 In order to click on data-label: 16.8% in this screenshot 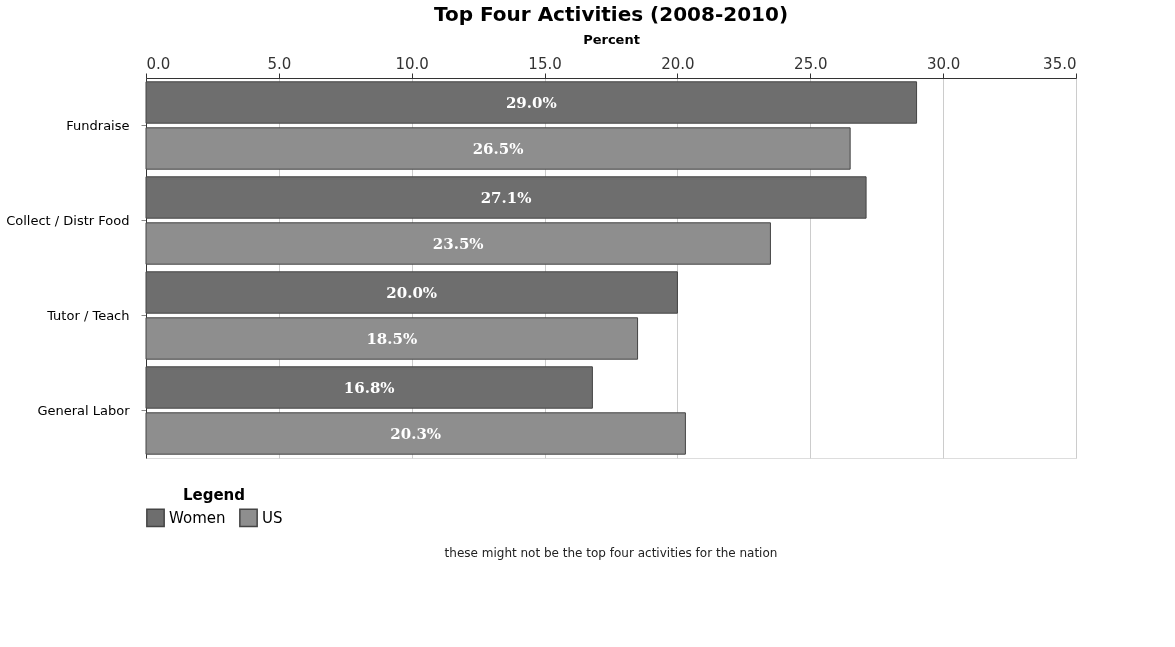, I will do `click(369, 387)`.